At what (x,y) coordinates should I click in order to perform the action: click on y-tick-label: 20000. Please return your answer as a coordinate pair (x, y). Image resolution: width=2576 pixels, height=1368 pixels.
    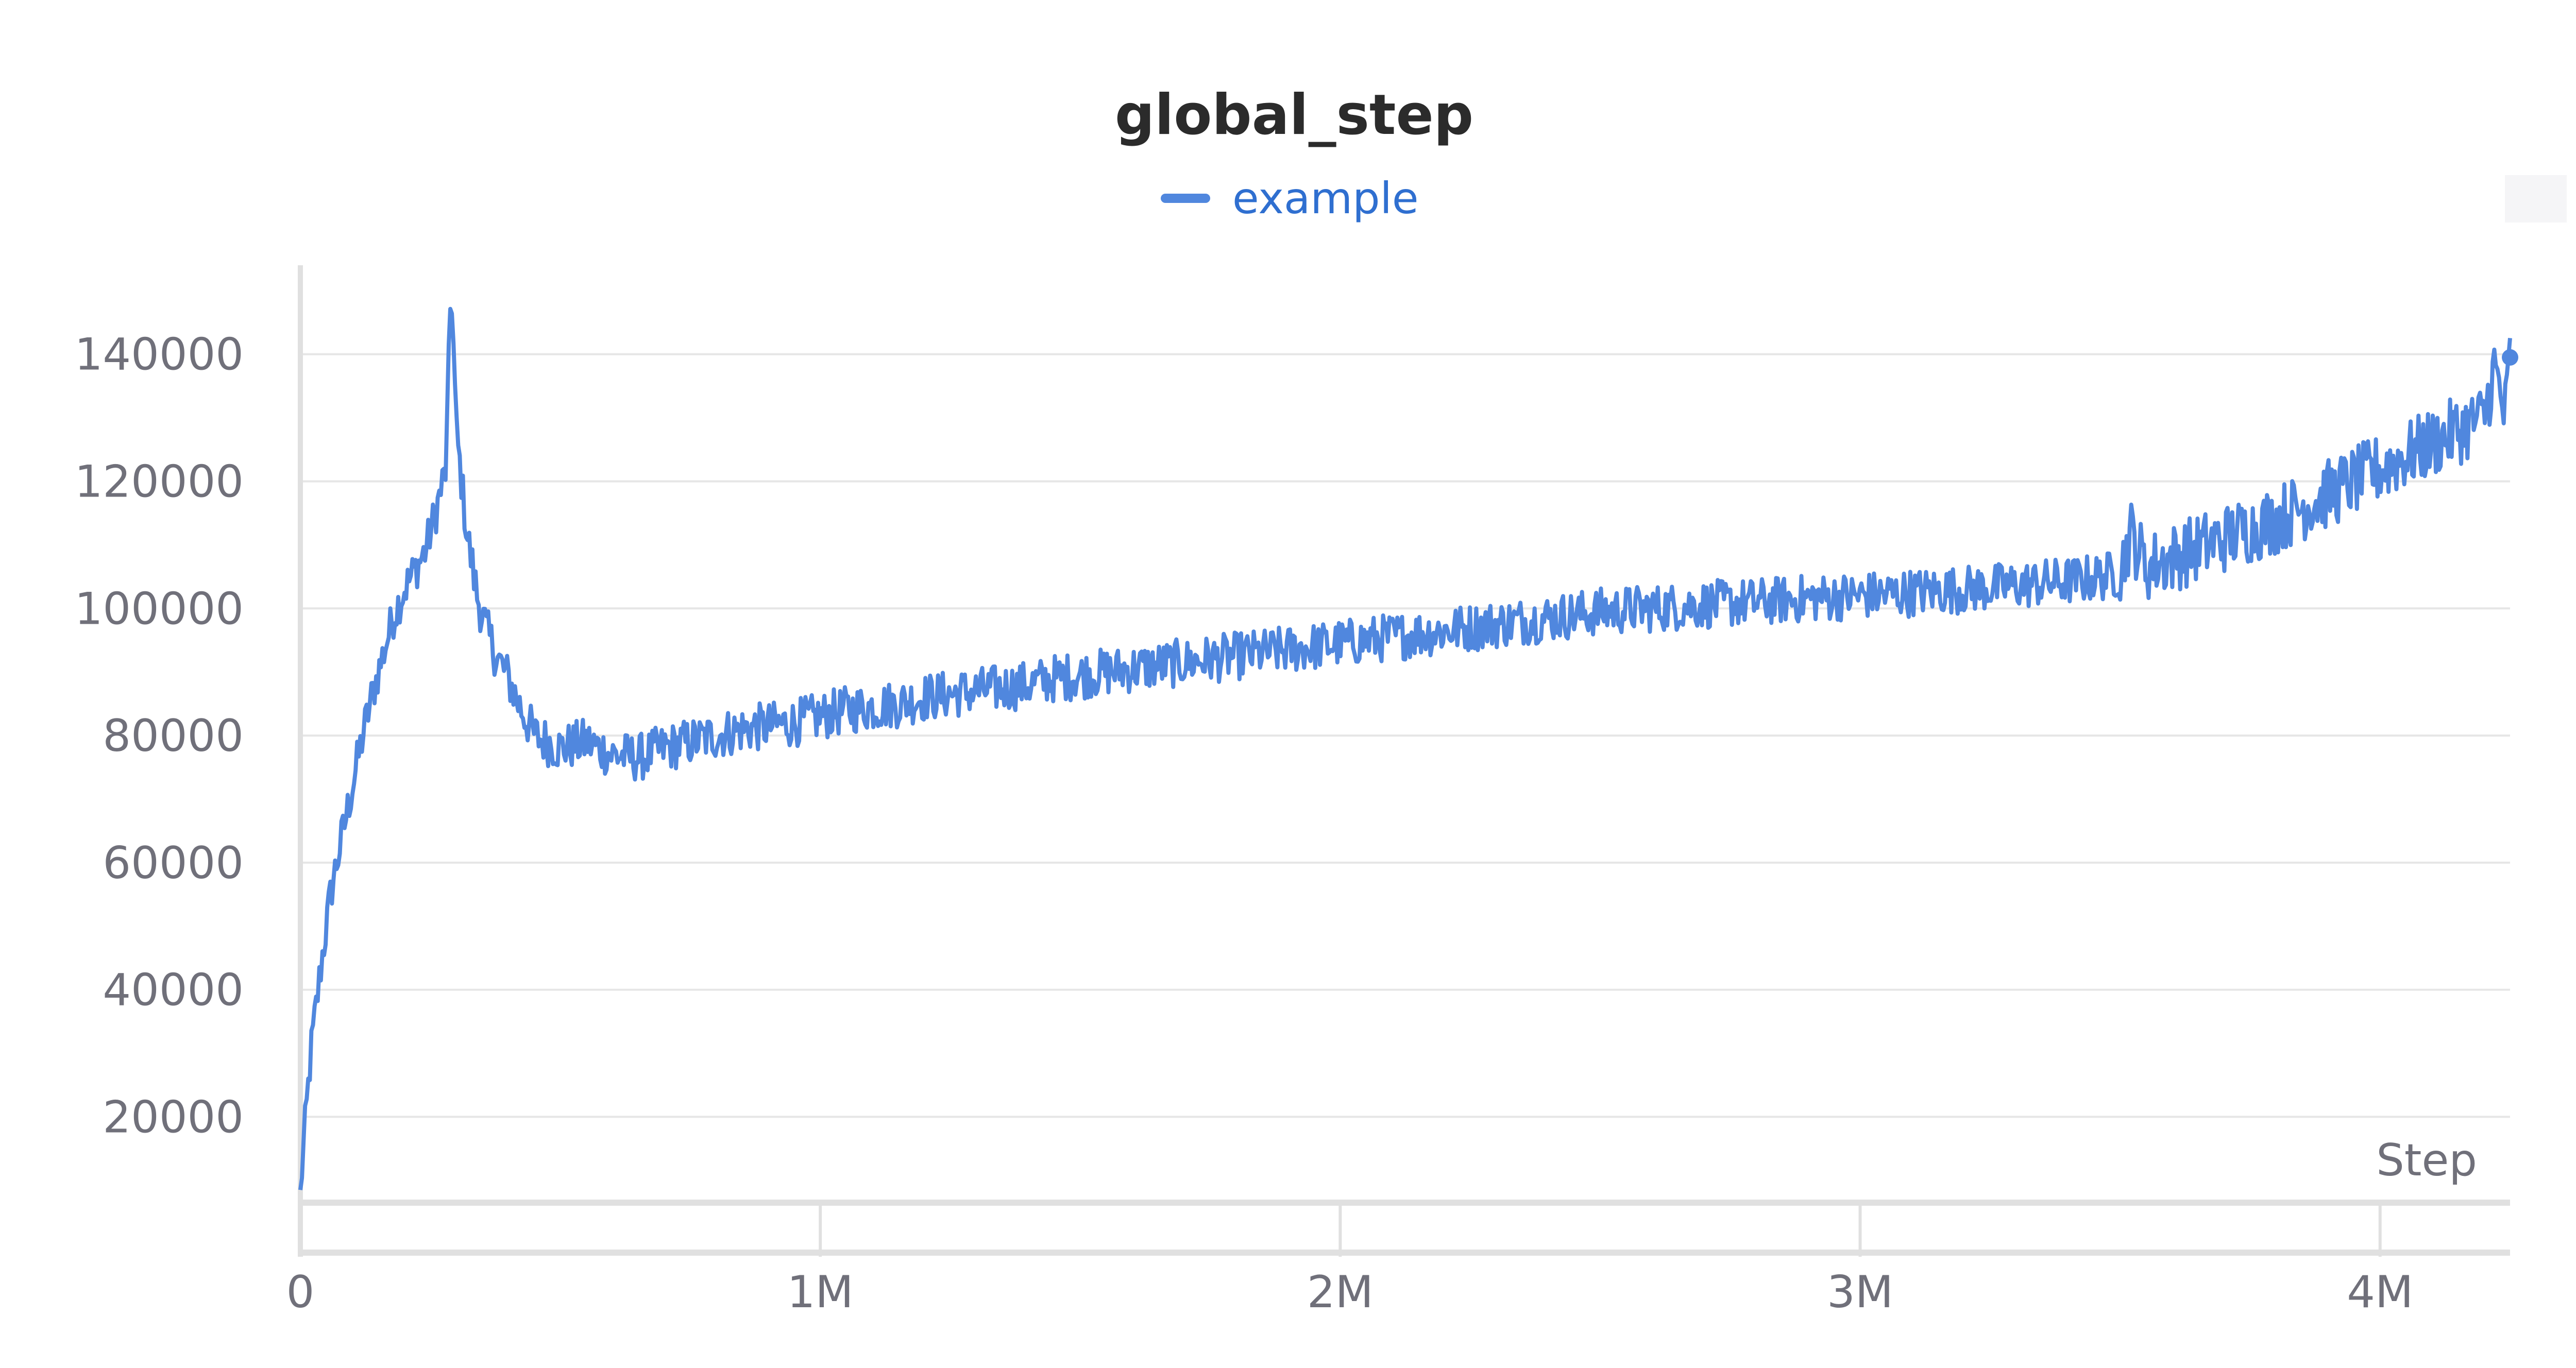
    Looking at the image, I should click on (173, 1117).